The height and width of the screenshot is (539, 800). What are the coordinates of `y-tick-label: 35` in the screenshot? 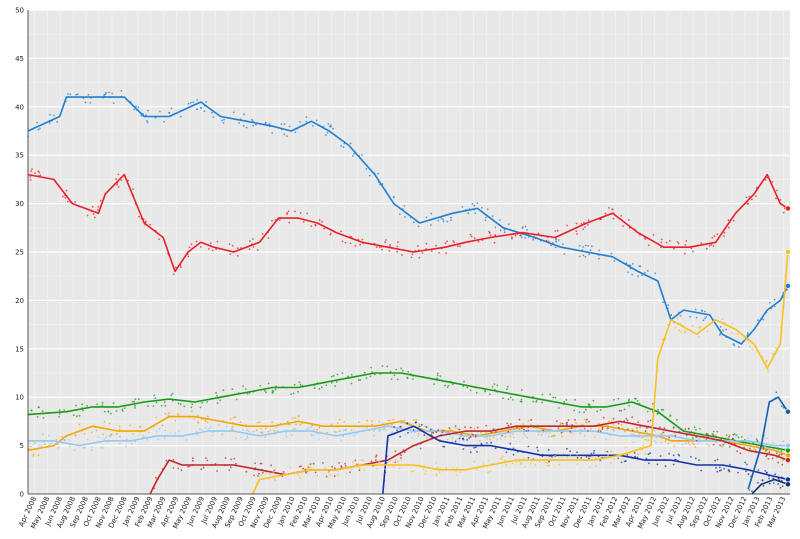 It's located at (19, 156).